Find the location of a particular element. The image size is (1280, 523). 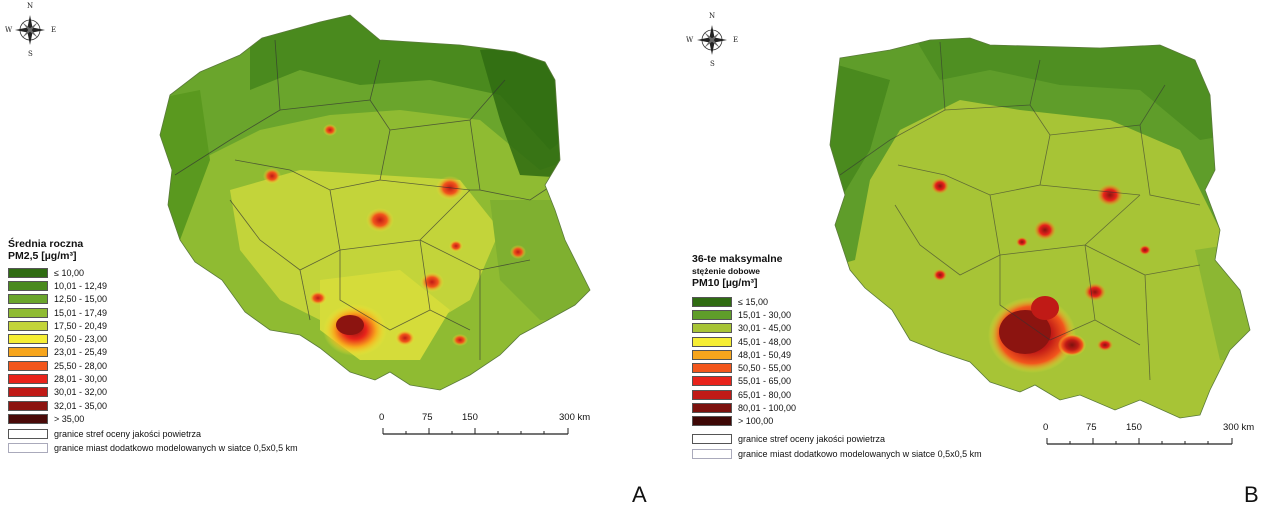

scale-bar-a: 0 75 150 300 km is located at coordinates (482, 427).